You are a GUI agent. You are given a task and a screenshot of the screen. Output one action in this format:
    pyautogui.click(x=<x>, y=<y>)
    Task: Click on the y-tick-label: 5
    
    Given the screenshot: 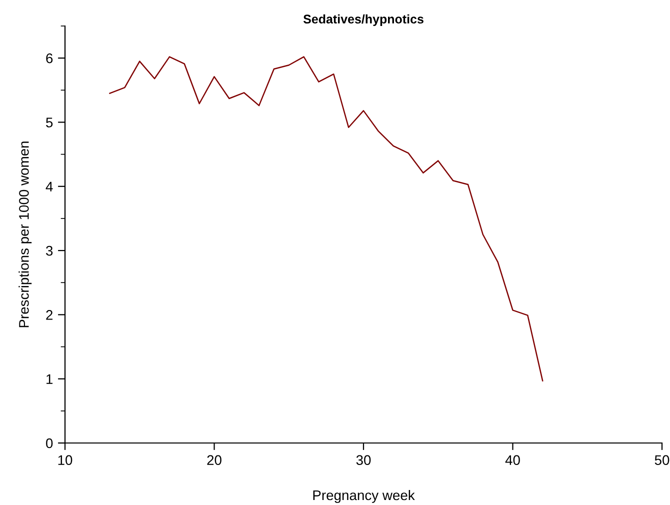 What is the action you would take?
    pyautogui.click(x=49, y=123)
    